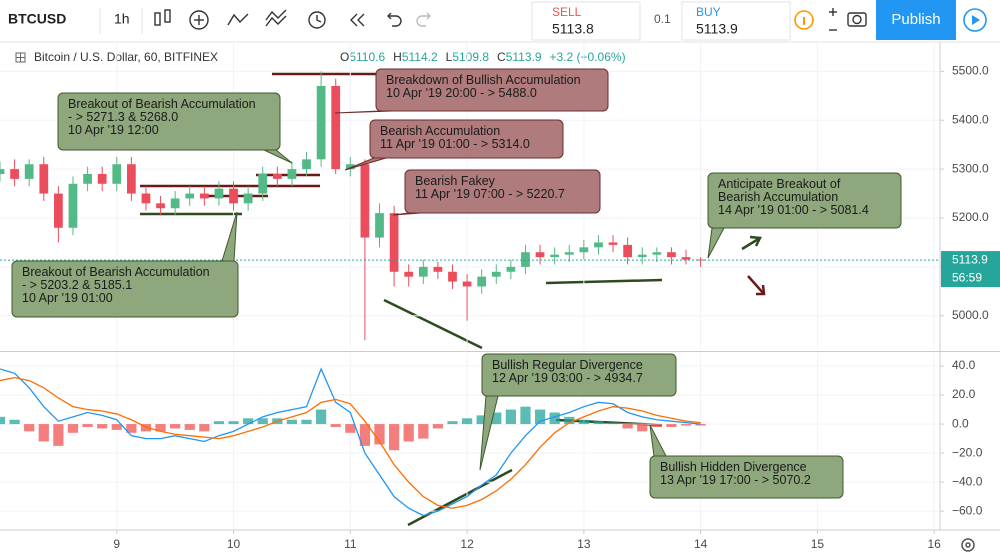 The height and width of the screenshot is (559, 1000). I want to click on x-tick-label: 13, so click(584, 544).